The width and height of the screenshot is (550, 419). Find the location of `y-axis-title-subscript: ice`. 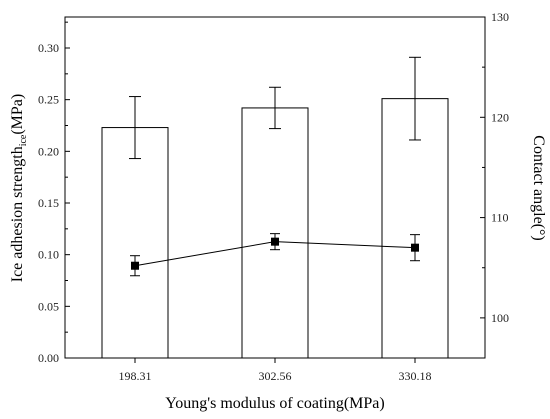

y-axis-title-subscript: ice is located at coordinates (23, 140).